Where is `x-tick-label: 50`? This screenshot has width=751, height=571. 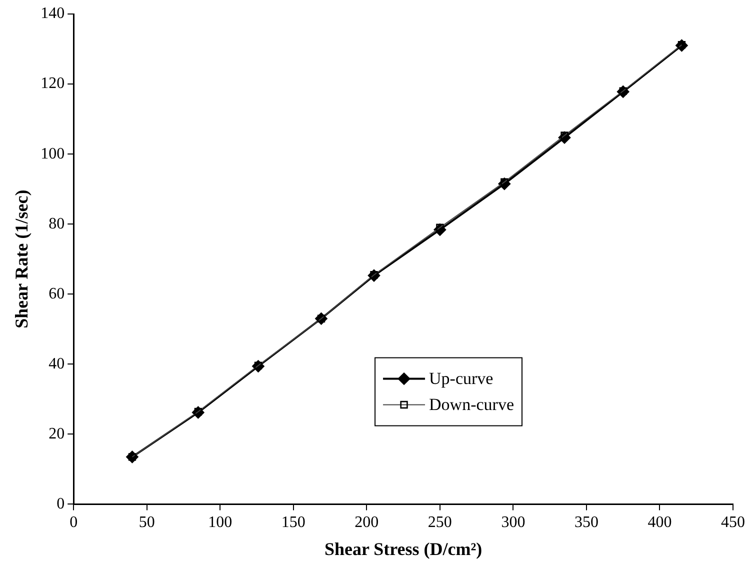 x-tick-label: 50 is located at coordinates (146, 523).